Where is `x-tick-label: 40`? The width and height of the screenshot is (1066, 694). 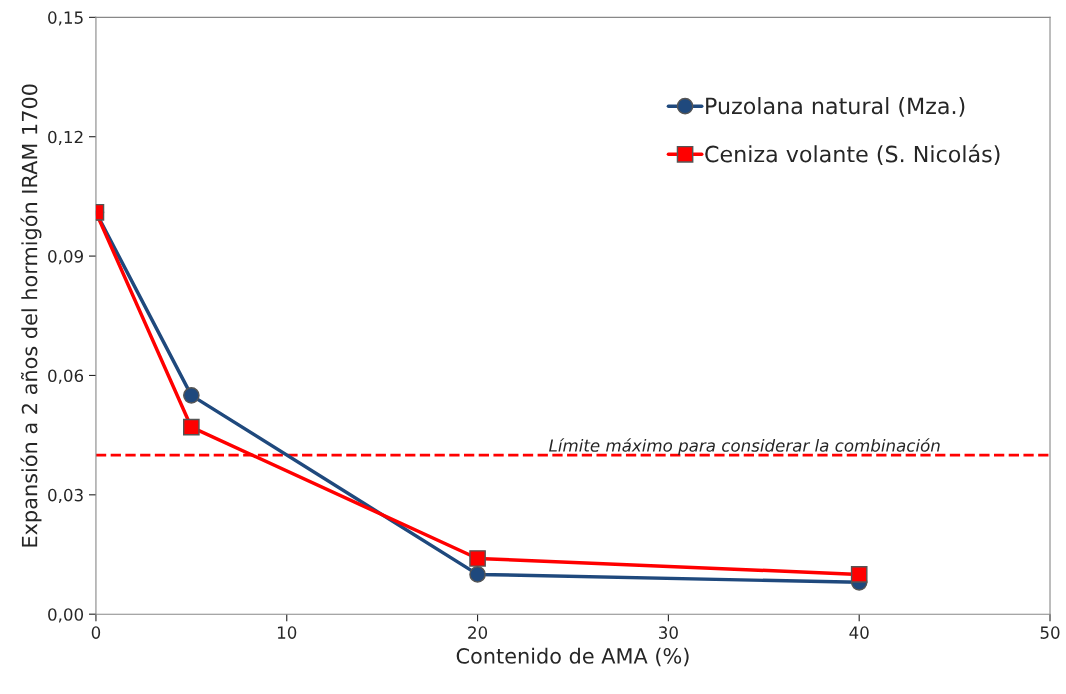
x-tick-label: 40 is located at coordinates (859, 632).